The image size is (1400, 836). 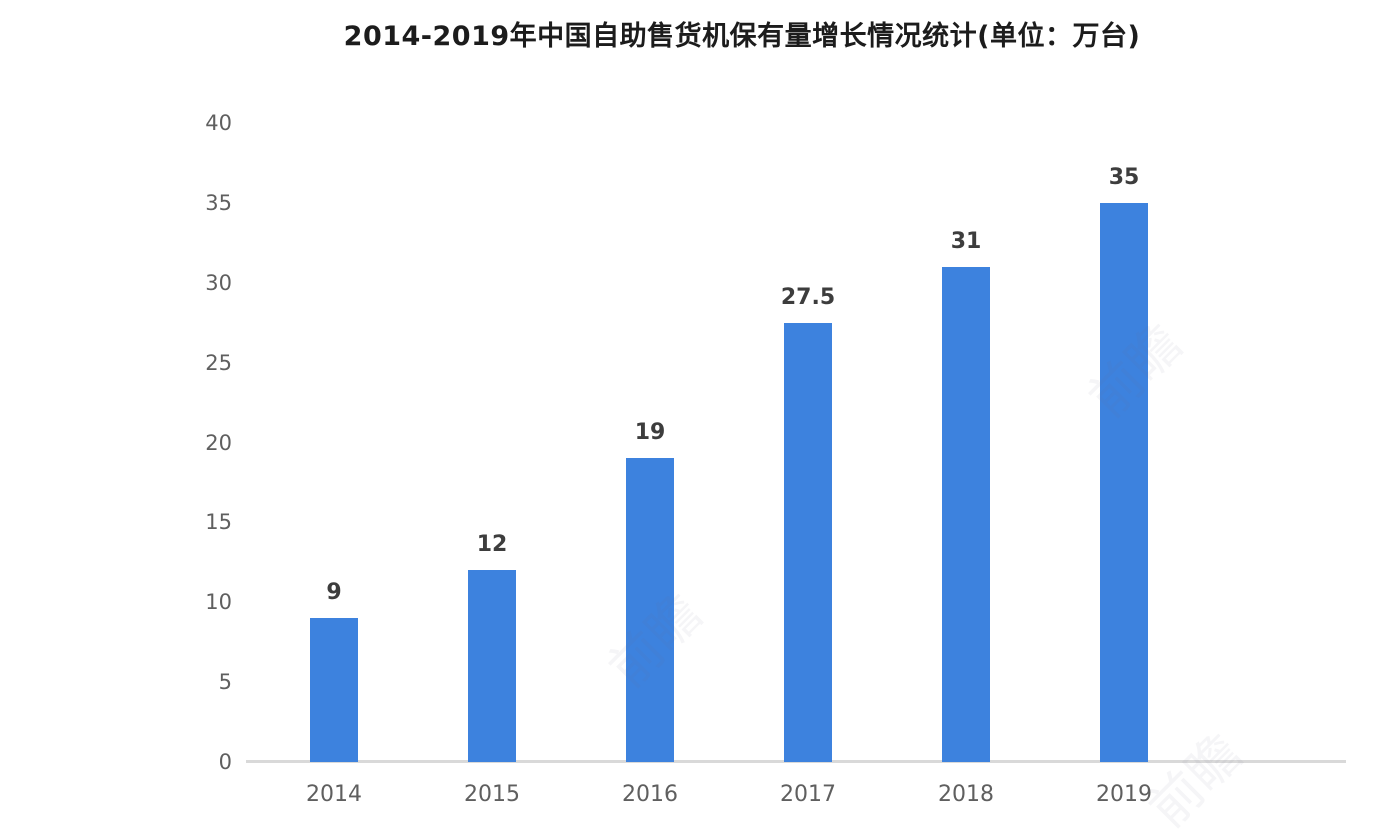 What do you see at coordinates (334, 794) in the screenshot?
I see `x-tick-label-2014: 2014` at bounding box center [334, 794].